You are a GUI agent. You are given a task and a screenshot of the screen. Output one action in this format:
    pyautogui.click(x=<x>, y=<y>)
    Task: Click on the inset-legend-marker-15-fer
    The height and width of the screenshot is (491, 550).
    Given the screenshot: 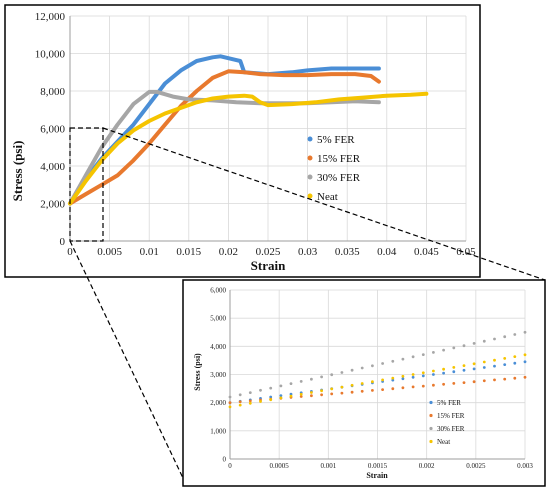 What is the action you would take?
    pyautogui.click(x=431, y=415)
    